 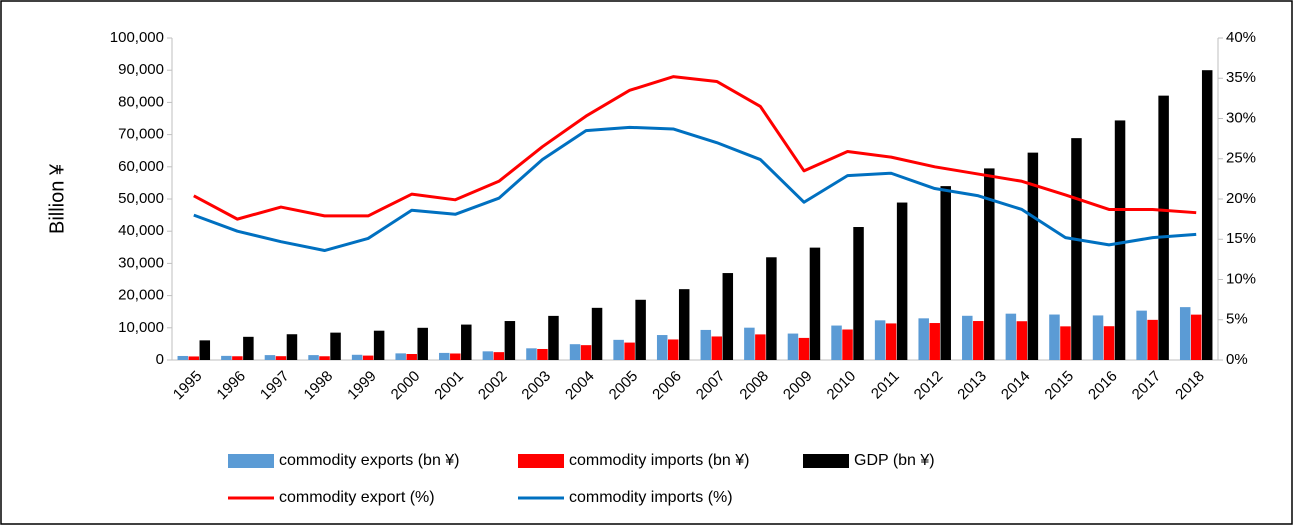 I want to click on y-tick-label: 0, so click(x=160, y=359).